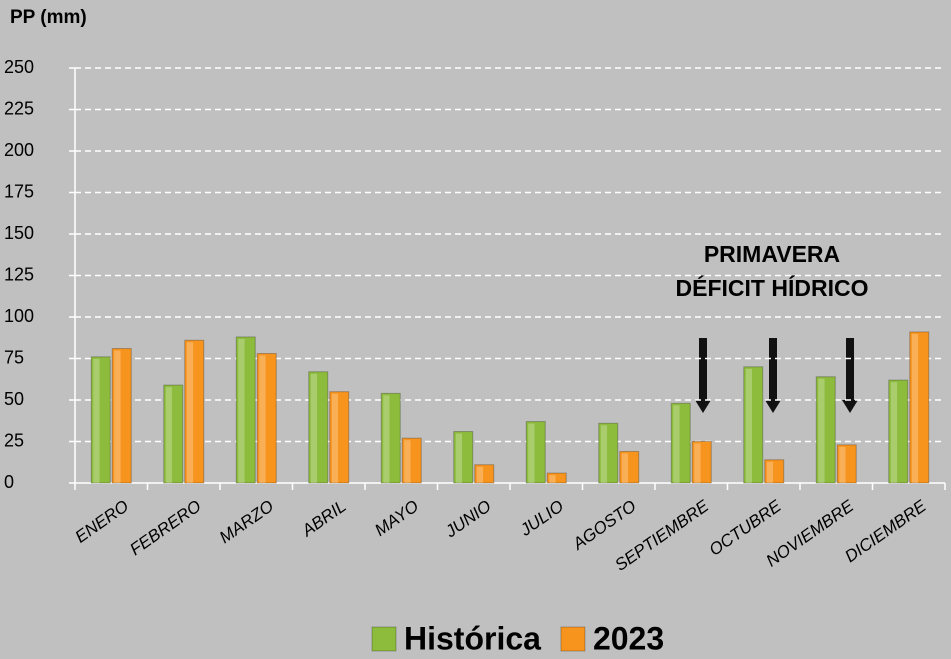  Describe the element at coordinates (14, 399) in the screenshot. I see `y-tick-label: 50` at that location.